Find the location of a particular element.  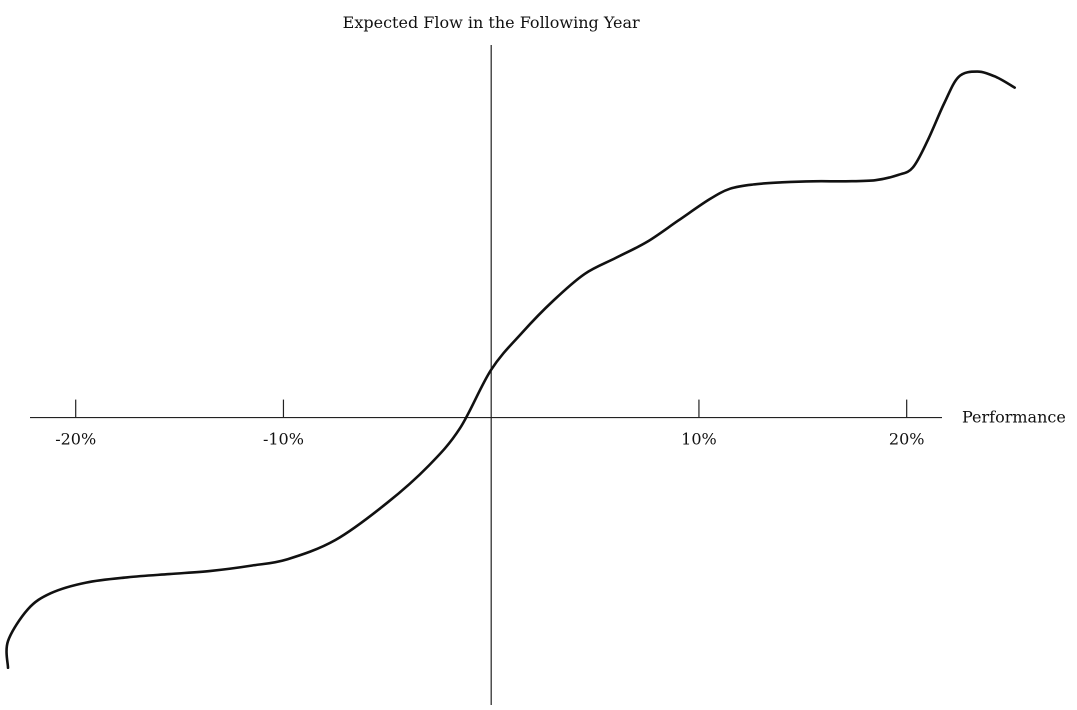

x-tick-label: -10% is located at coordinates (283, 439).